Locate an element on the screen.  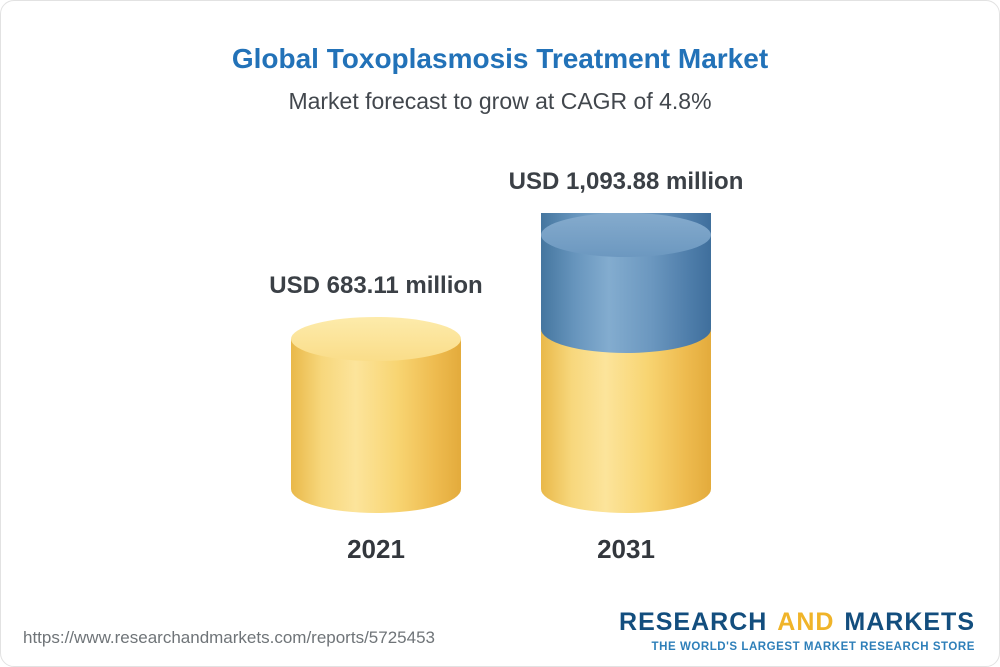
bar-2021-top-ellipse is located at coordinates (376, 339).